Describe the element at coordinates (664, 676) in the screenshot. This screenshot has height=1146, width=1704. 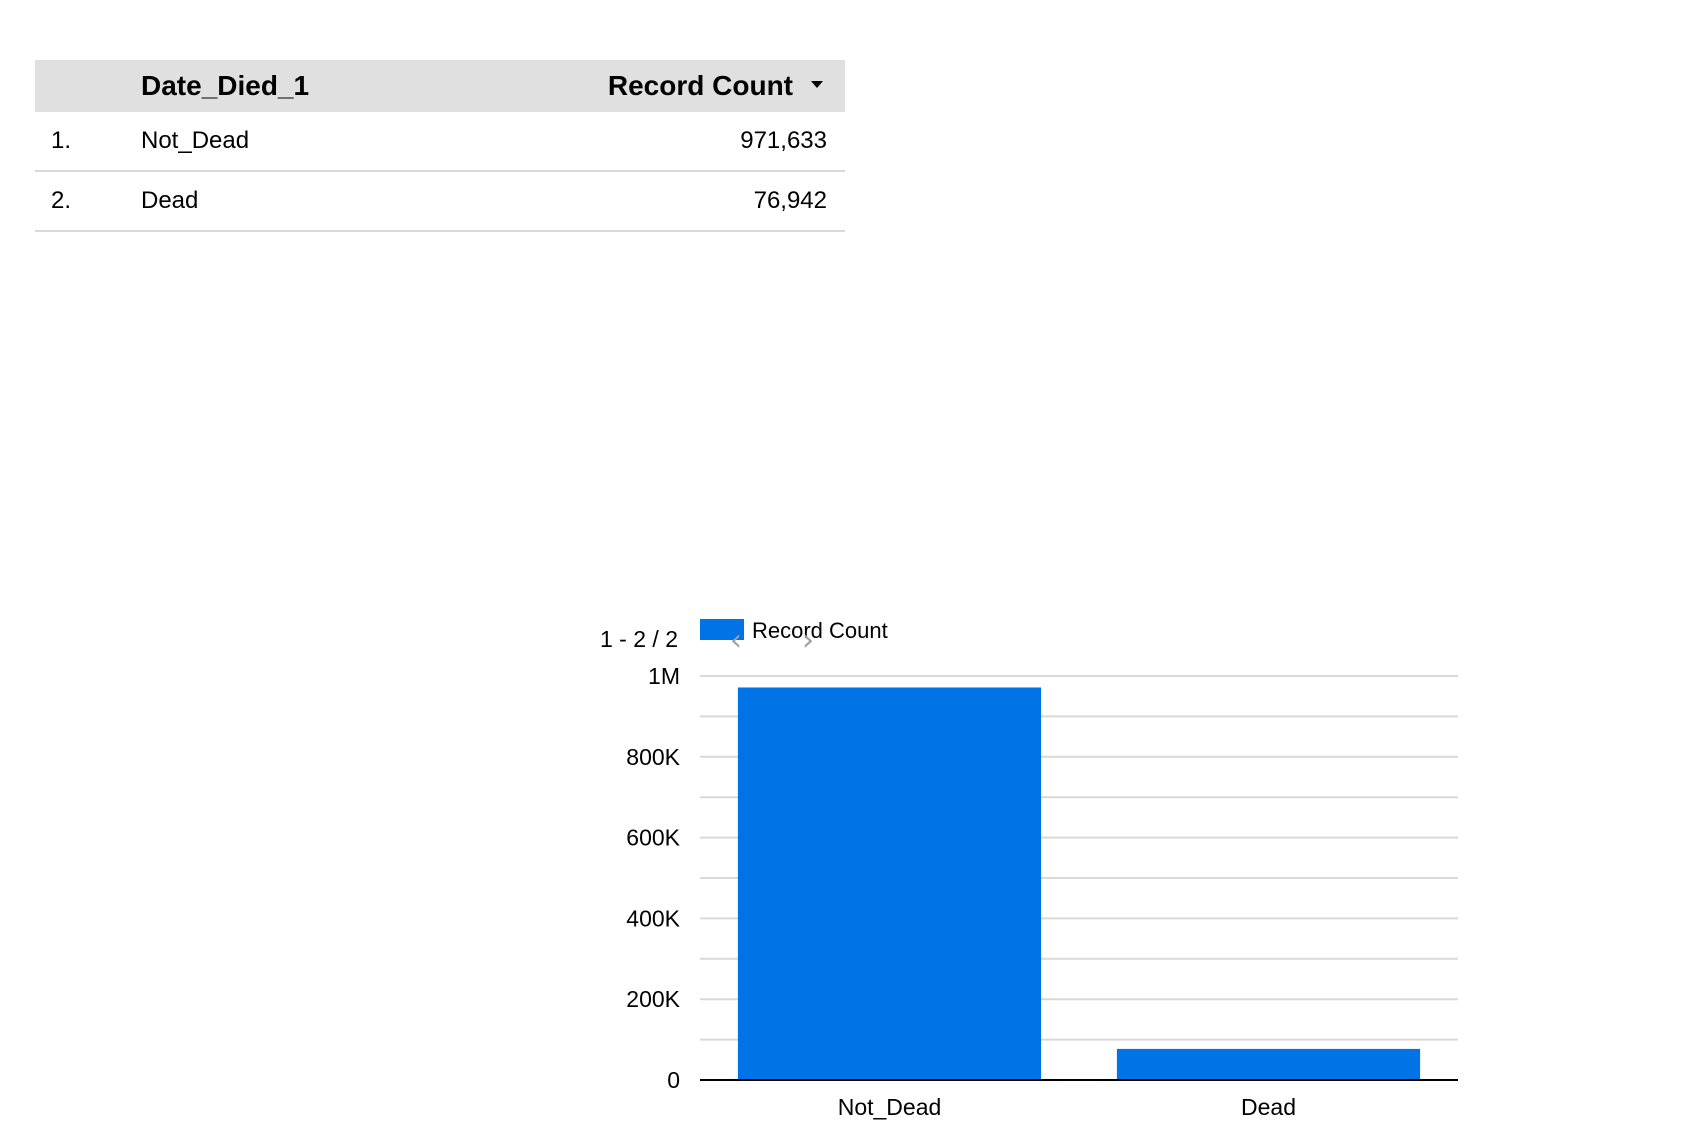
I see `y-tick-label: 1M` at that location.